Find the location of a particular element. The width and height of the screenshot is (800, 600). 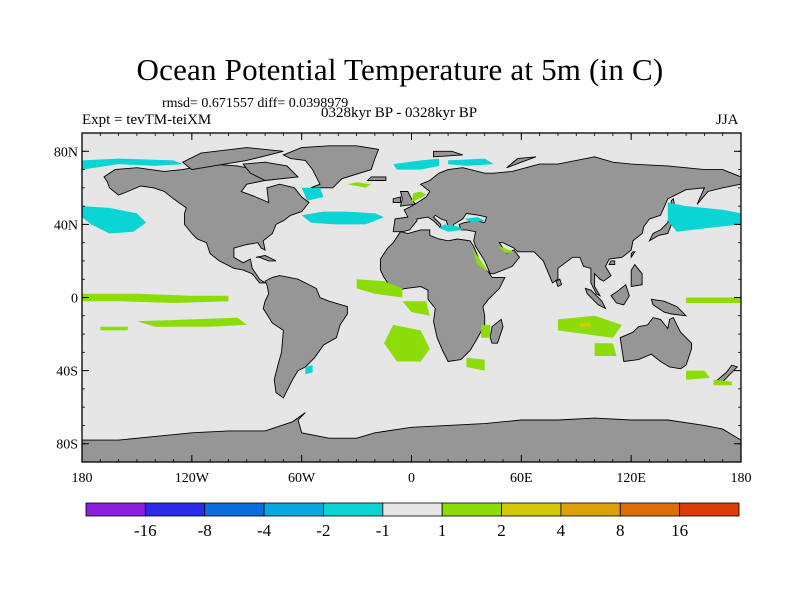

anomaly-warm-equatorial-pacific is located at coordinates (155, 298).